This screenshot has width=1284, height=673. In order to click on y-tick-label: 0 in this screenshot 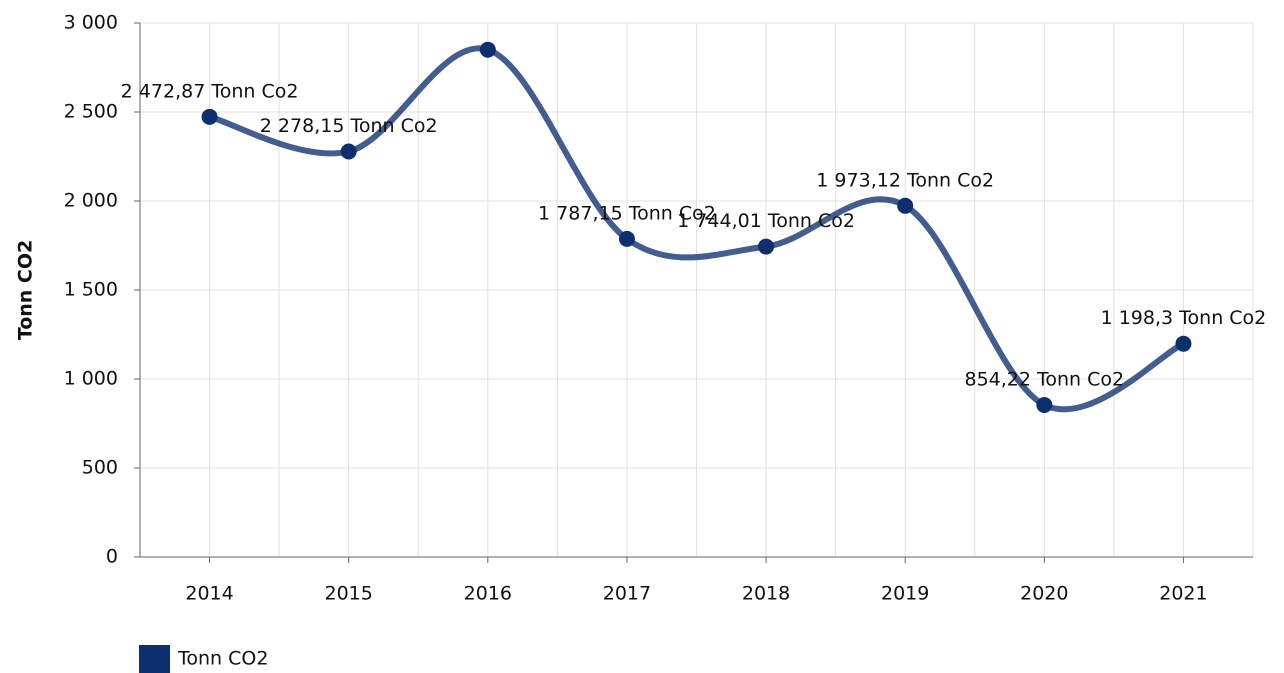, I will do `click(112, 557)`.